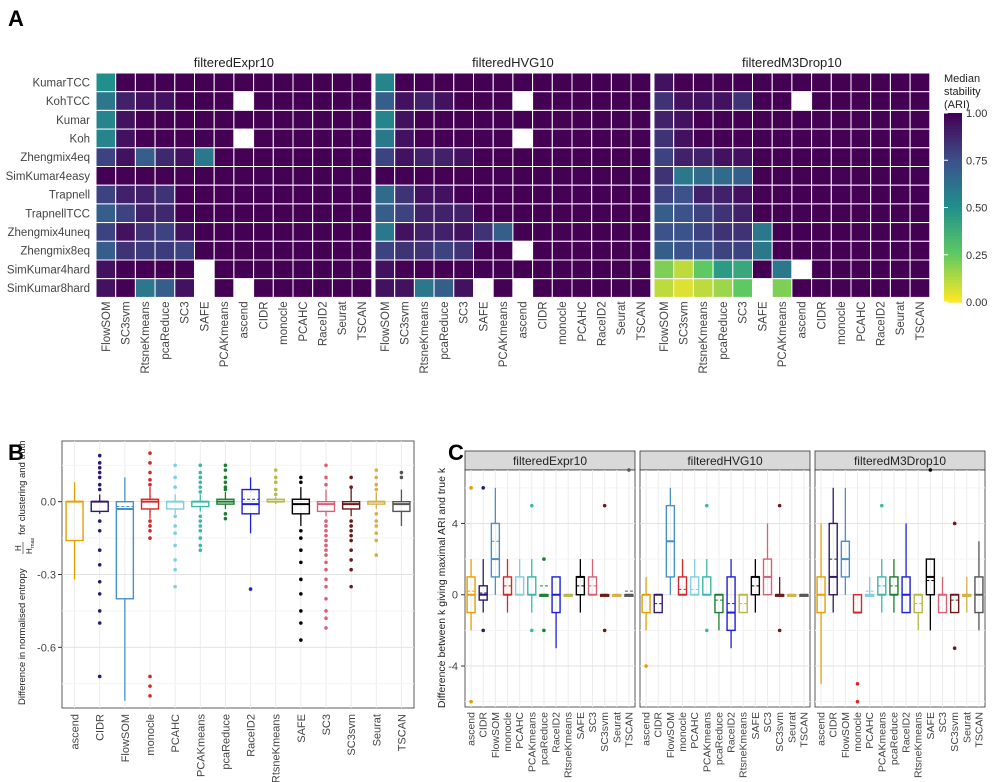 This screenshot has height=782, width=1000. What do you see at coordinates (496, 735) in the screenshot?
I see `x-tick-label: FlowSOM` at bounding box center [496, 735].